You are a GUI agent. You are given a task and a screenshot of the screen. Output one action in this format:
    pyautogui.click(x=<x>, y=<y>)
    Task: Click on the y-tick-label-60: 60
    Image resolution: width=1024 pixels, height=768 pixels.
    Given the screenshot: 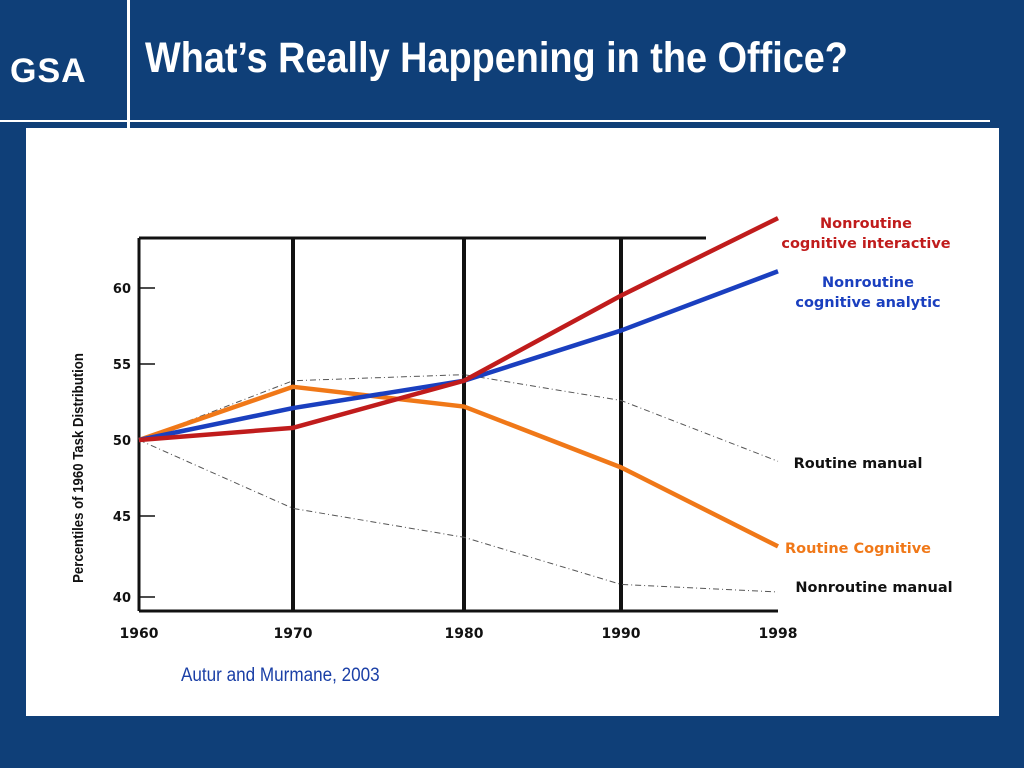 What is the action you would take?
    pyautogui.click(x=122, y=289)
    